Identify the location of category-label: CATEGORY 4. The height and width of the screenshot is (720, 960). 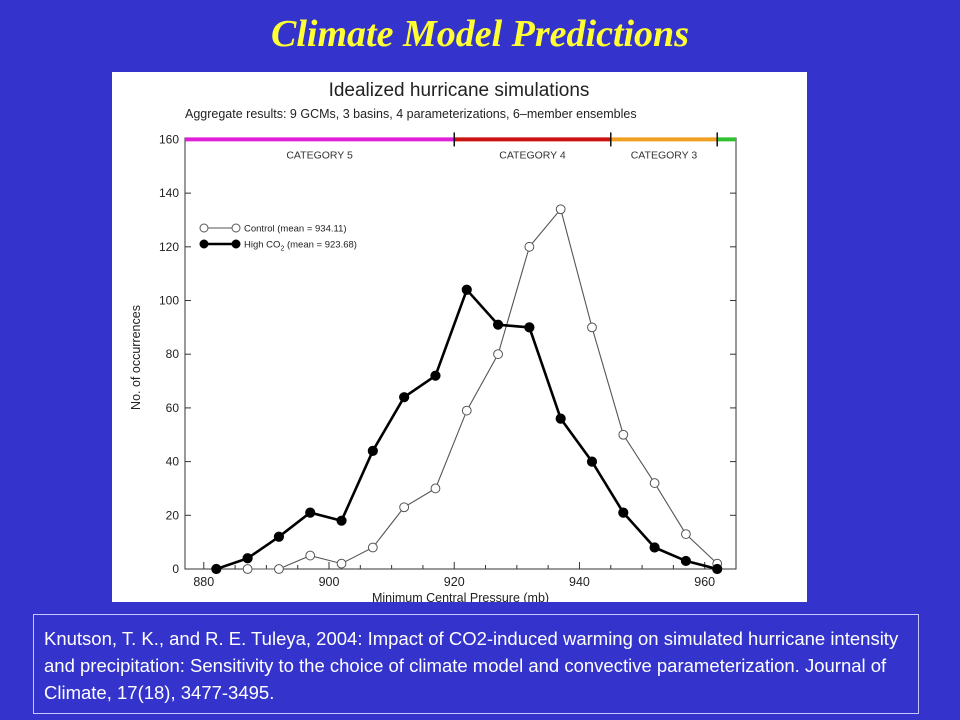
(532, 155).